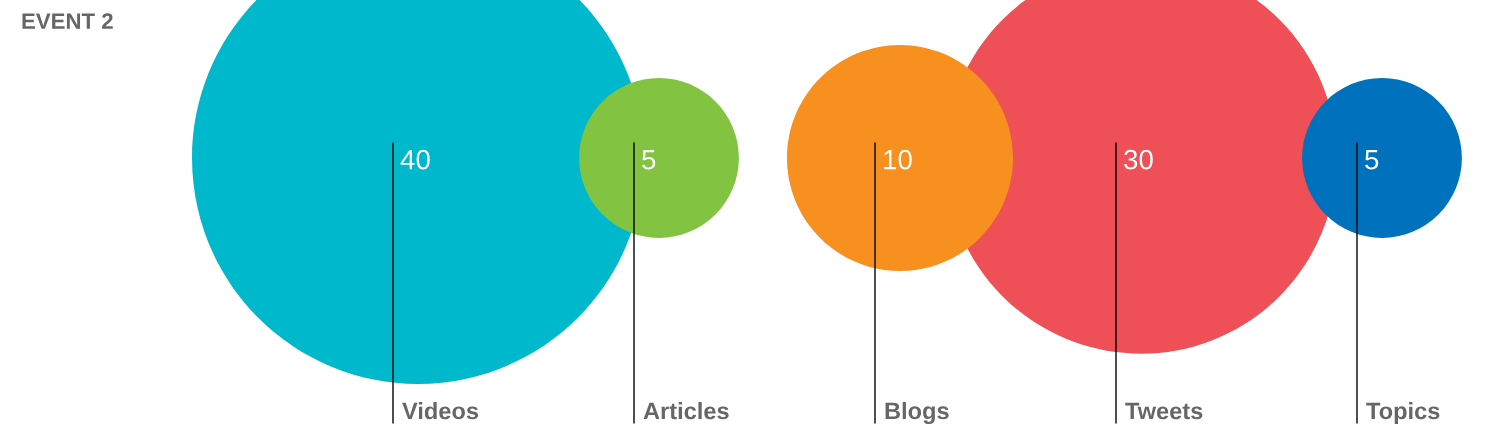  I want to click on category-label: Videos, so click(440, 410).